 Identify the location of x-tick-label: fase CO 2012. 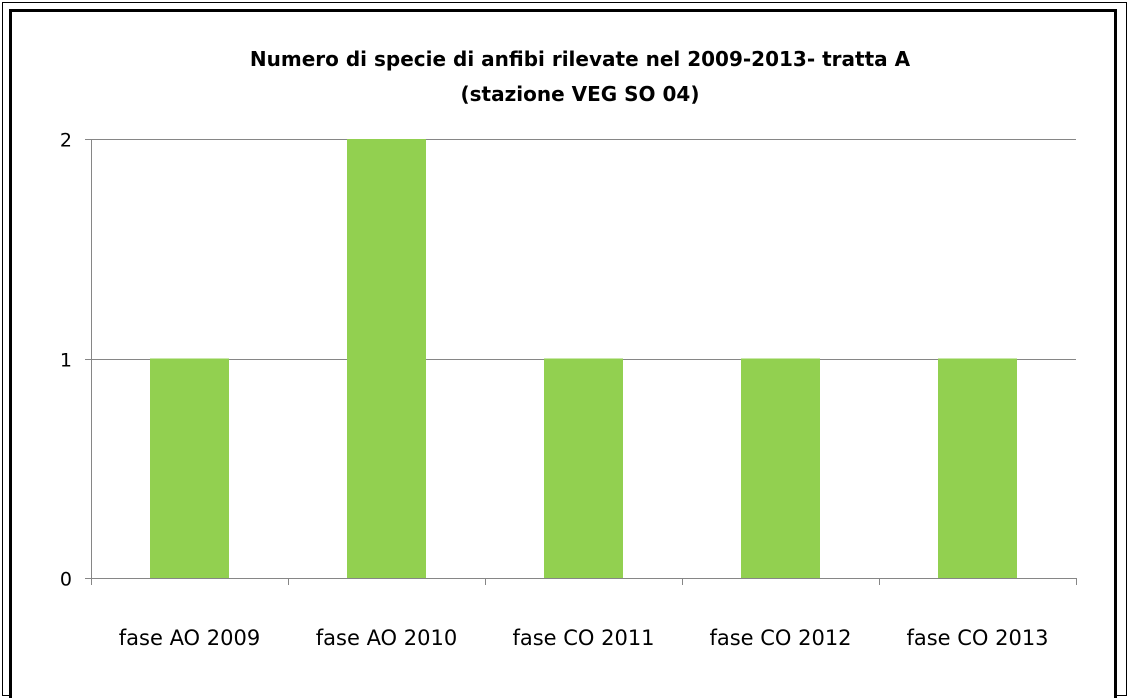
(780, 638).